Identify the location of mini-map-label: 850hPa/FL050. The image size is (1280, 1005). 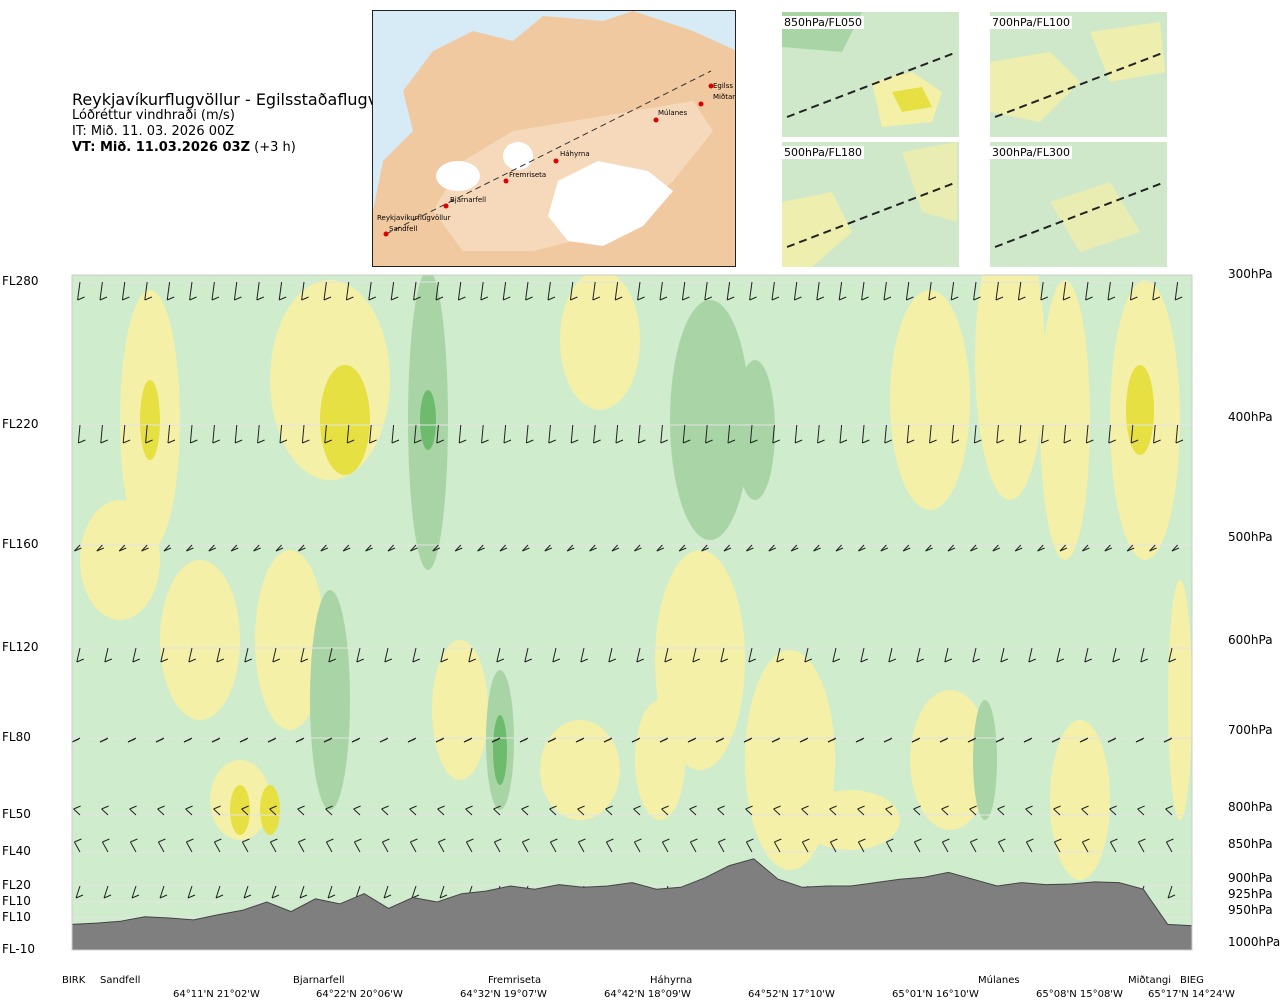
(823, 22).